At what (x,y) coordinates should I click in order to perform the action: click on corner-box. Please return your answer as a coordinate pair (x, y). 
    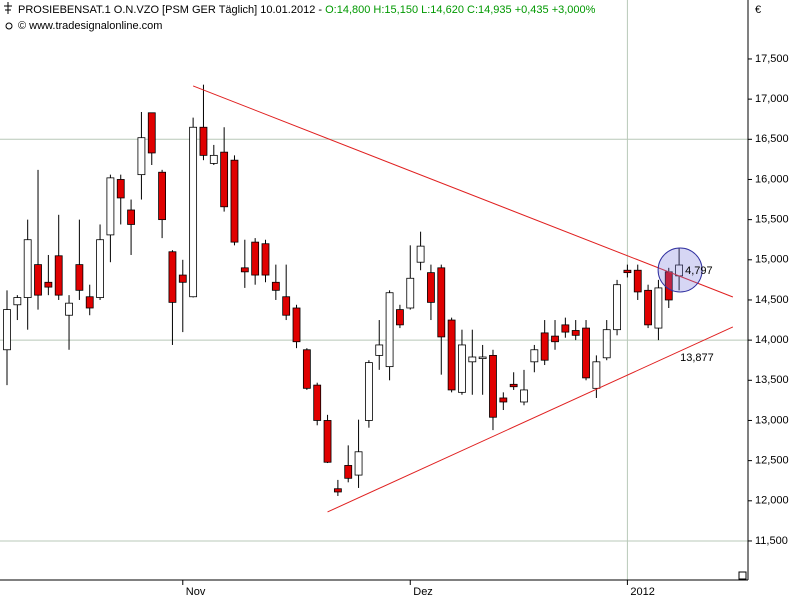
    Looking at the image, I should click on (742, 575).